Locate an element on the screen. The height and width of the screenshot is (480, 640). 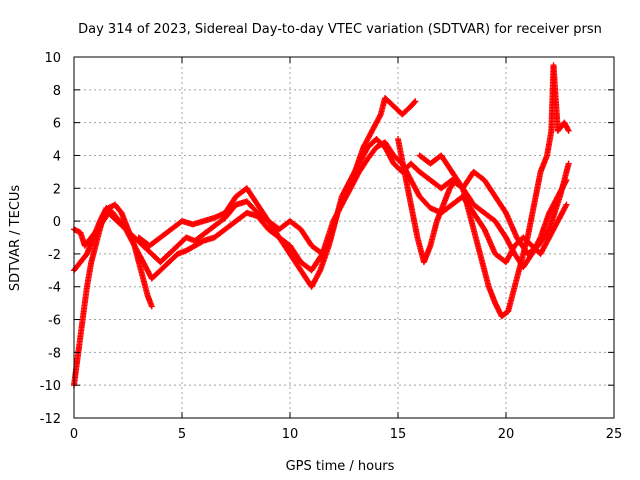
x-tick-label: 20 is located at coordinates (506, 434).